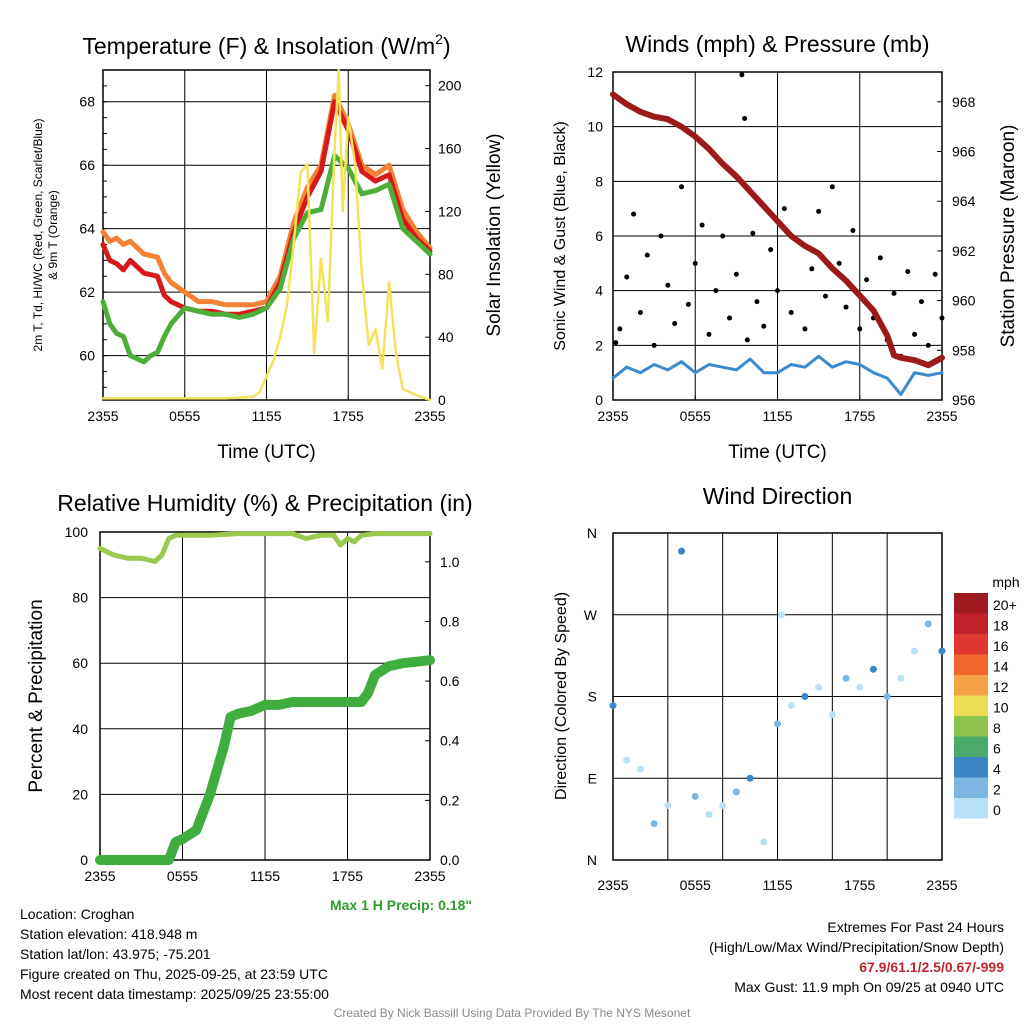  Describe the element at coordinates (964, 350) in the screenshot. I see `y2-tick-label: 958` at that location.